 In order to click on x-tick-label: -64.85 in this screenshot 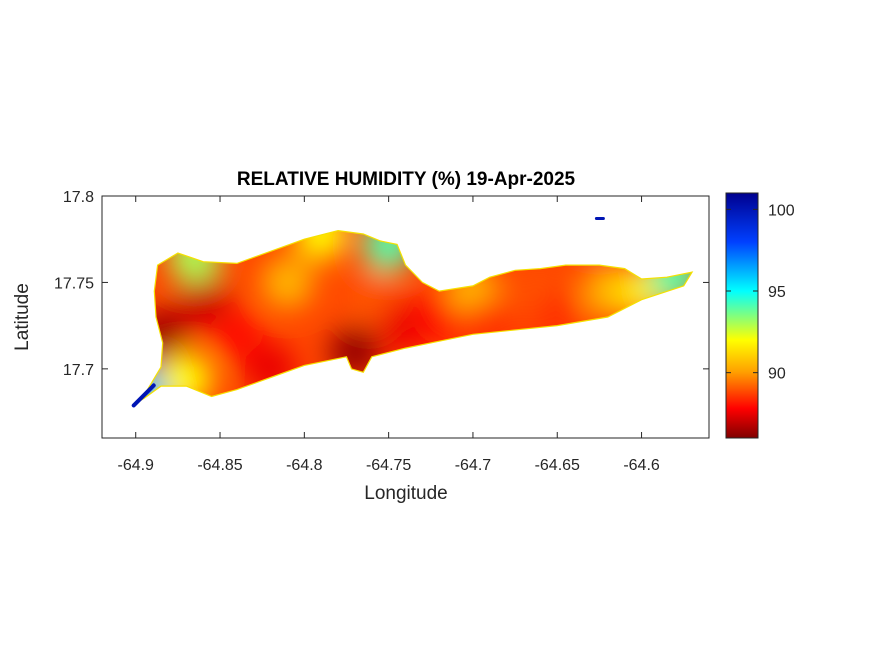, I will do `click(219, 465)`.